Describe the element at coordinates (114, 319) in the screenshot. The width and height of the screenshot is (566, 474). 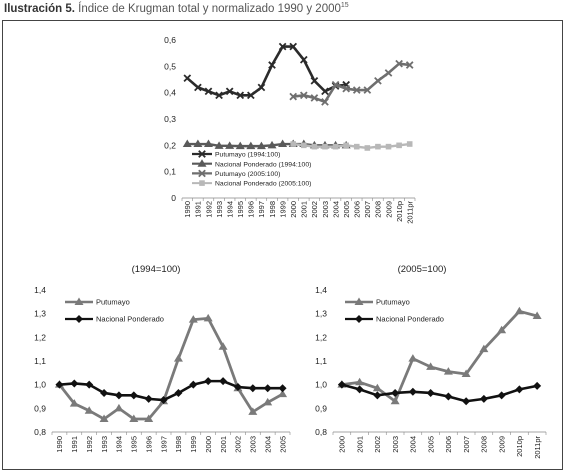
I see `legend-item: Nacional Ponderado` at that location.